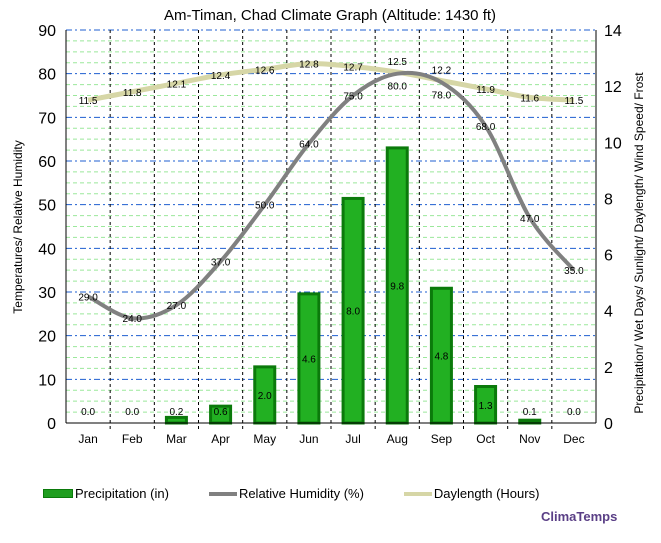 The image size is (661, 543). Describe the element at coordinates (397, 286) in the screenshot. I see `precipitation-data-label: 9.8` at that location.